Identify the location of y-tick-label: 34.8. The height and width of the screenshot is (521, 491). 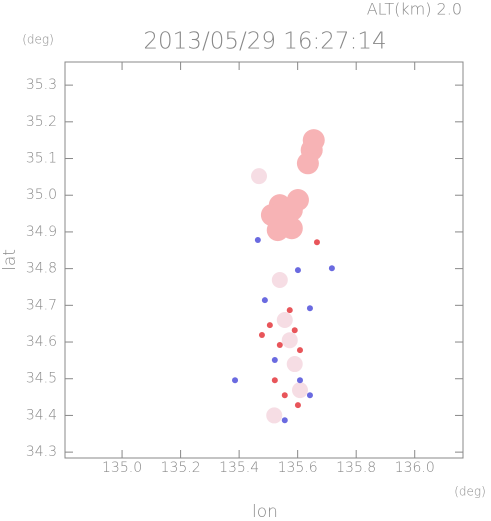
(41, 269).